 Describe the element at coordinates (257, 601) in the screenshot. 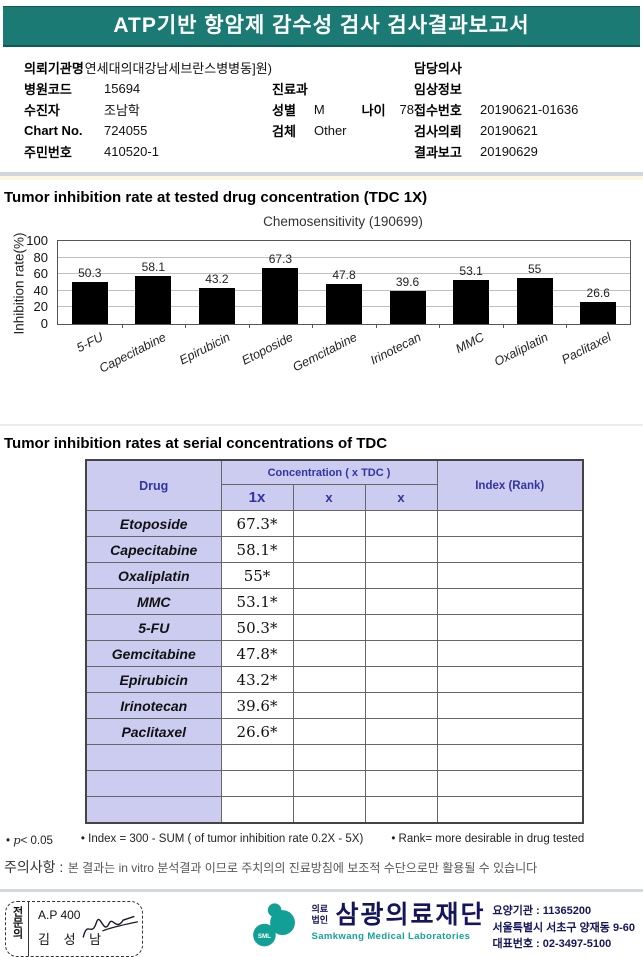

I see `value-cell: 53.1*` at that location.